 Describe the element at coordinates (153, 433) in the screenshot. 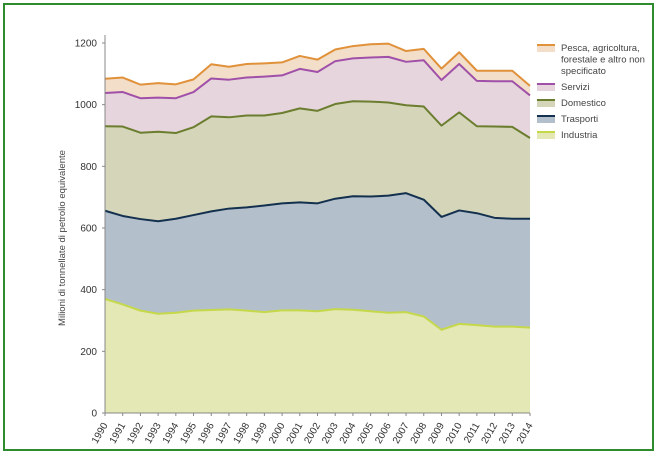

I see `x-tick-label: 1993` at that location.